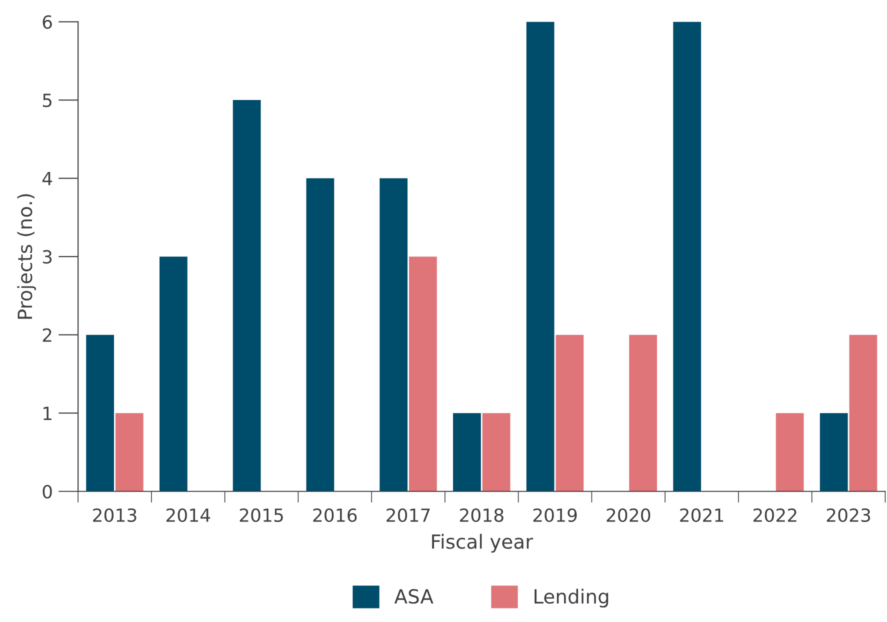  What do you see at coordinates (188, 515) in the screenshot?
I see `x-tick-label: 2014` at bounding box center [188, 515].